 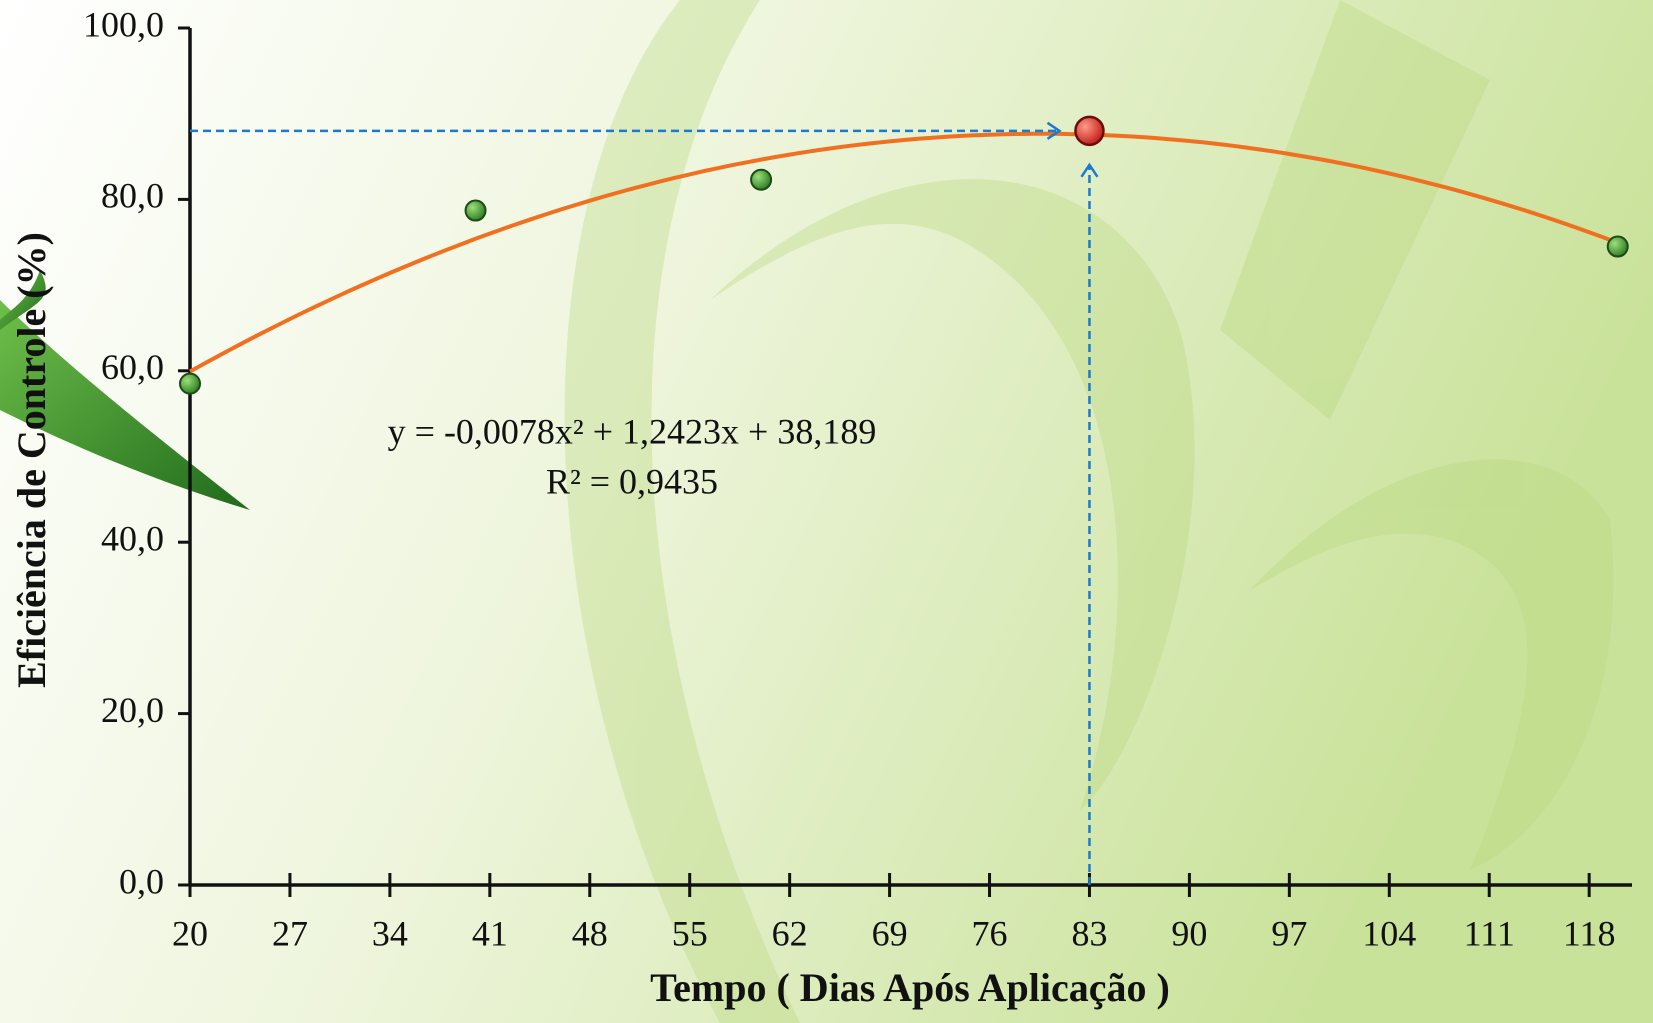 What do you see at coordinates (910, 987) in the screenshot?
I see `x-axis-label: Tempo ( Dias Após Aplicação )` at bounding box center [910, 987].